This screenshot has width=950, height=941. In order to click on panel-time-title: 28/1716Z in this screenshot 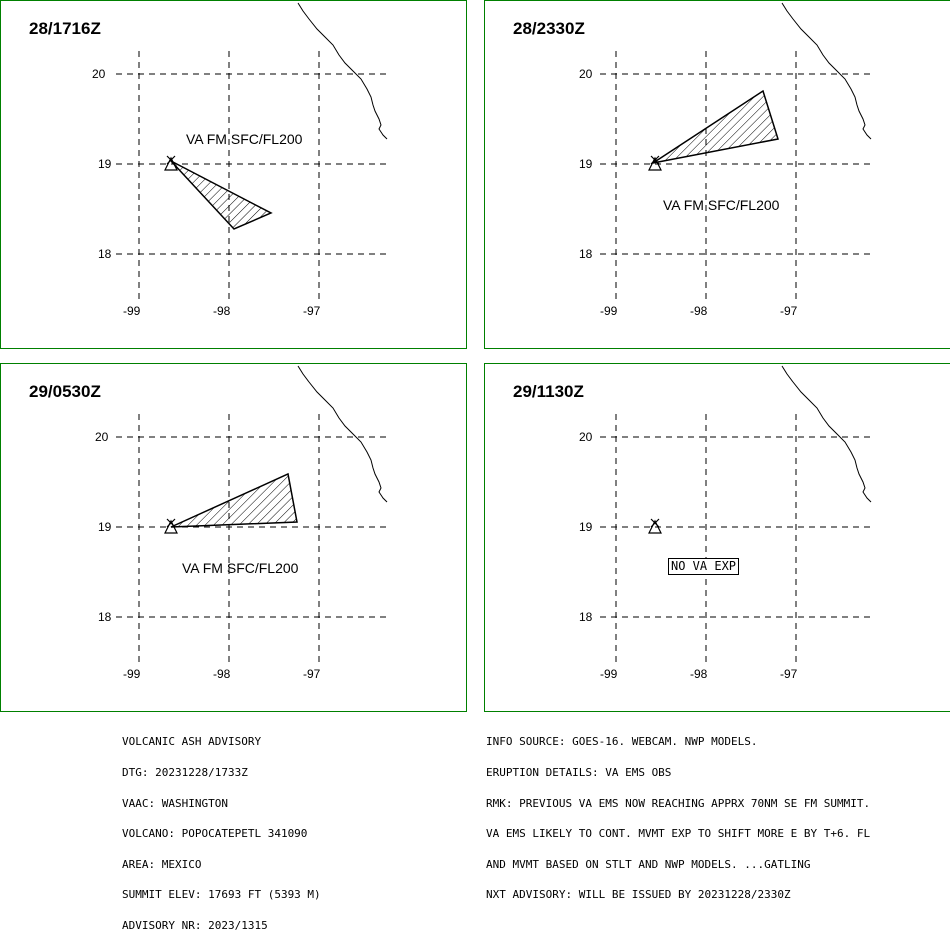, I will do `click(65, 28)`.